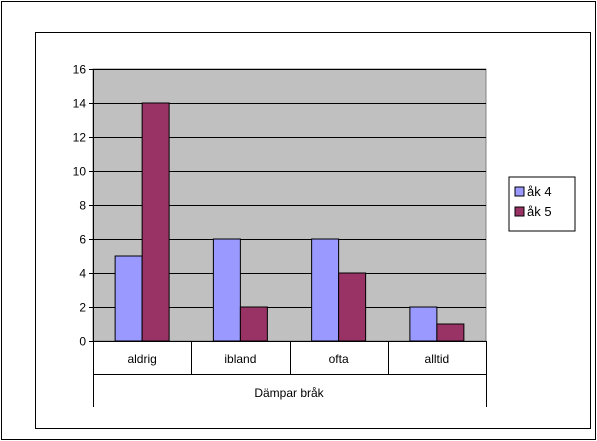 The height and width of the screenshot is (441, 597). What do you see at coordinates (82, 342) in the screenshot?
I see `y-tick-label: 0` at bounding box center [82, 342].